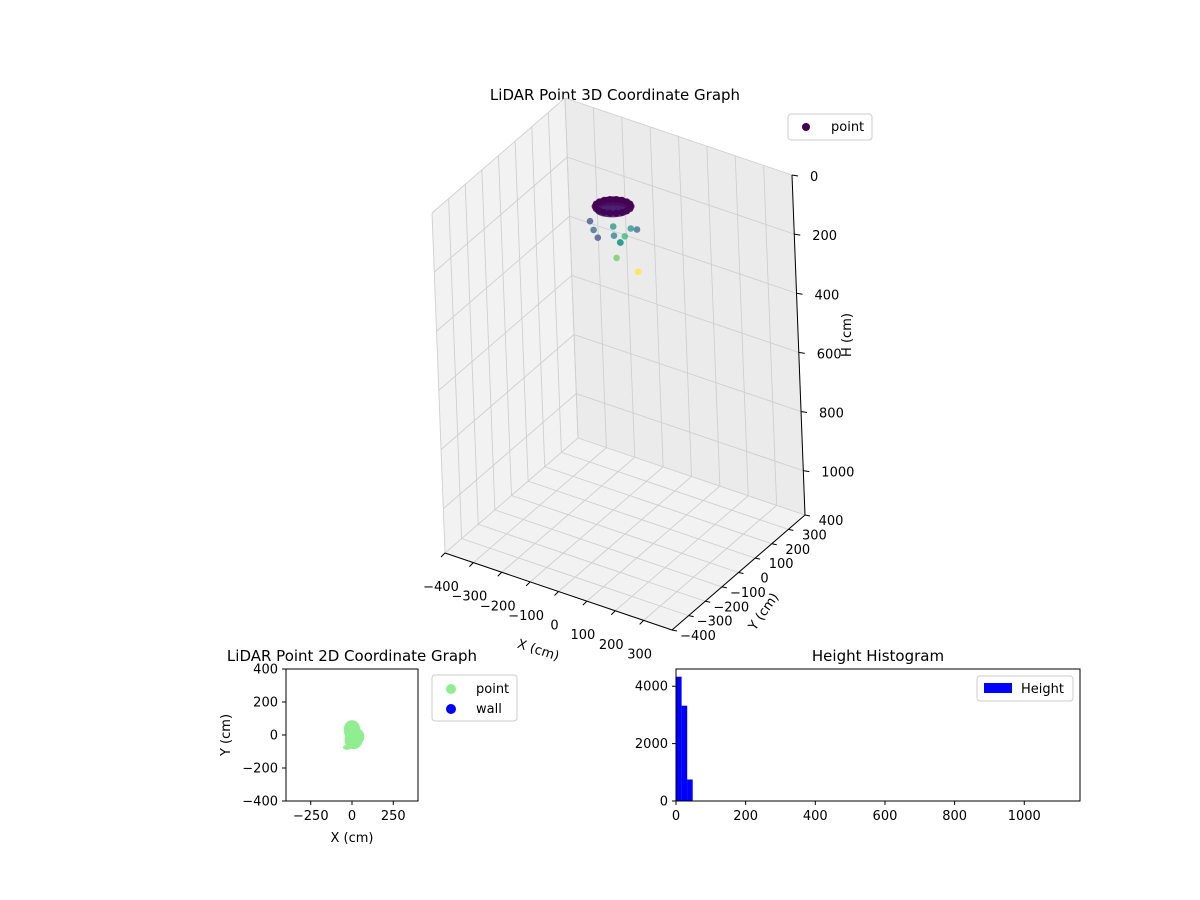  I want to click on legend-marker-wall, so click(451, 709).